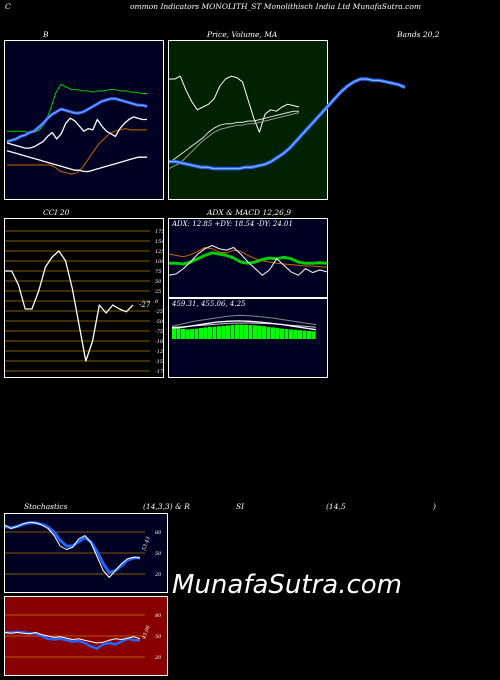 This screenshot has width=500, height=680. What do you see at coordinates (8, 6) in the screenshot?
I see `header-c: C` at bounding box center [8, 6].